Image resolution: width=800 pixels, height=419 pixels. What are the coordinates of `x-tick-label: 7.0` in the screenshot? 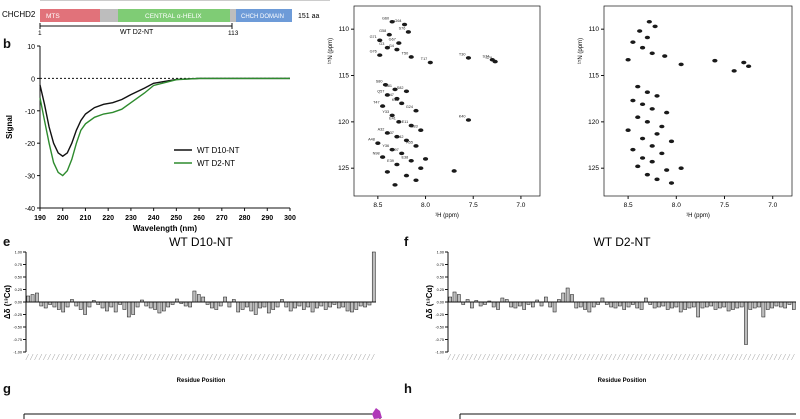 It's located at (520, 205).